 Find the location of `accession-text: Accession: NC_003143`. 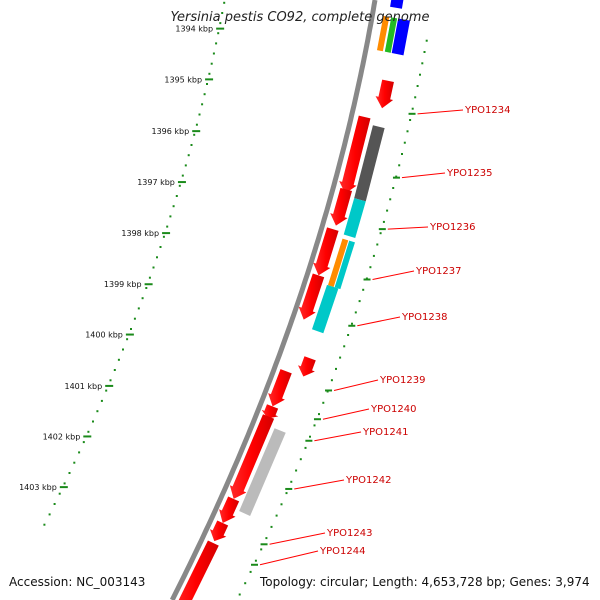

accession-text: Accession: NC_003143 is located at coordinates (77, 582).